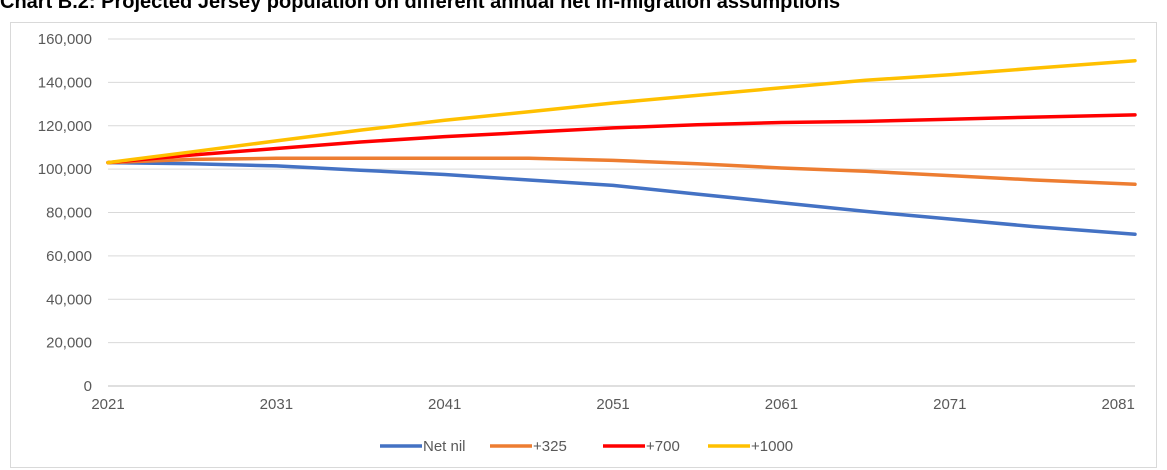  I want to click on y-tick-label: 60,000, so click(69, 256).